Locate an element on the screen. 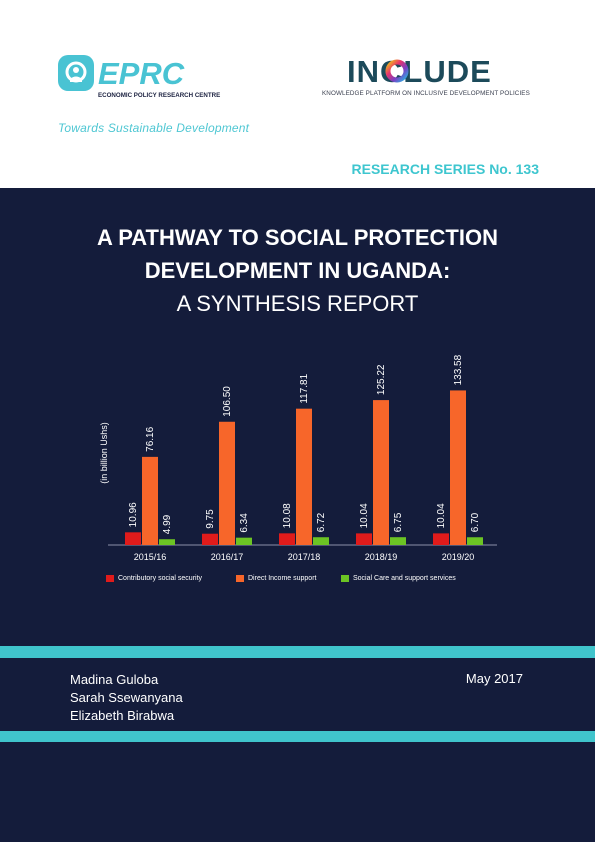 The image size is (595, 842). legend-item-social-care: Social Care and support services is located at coordinates (398, 578).